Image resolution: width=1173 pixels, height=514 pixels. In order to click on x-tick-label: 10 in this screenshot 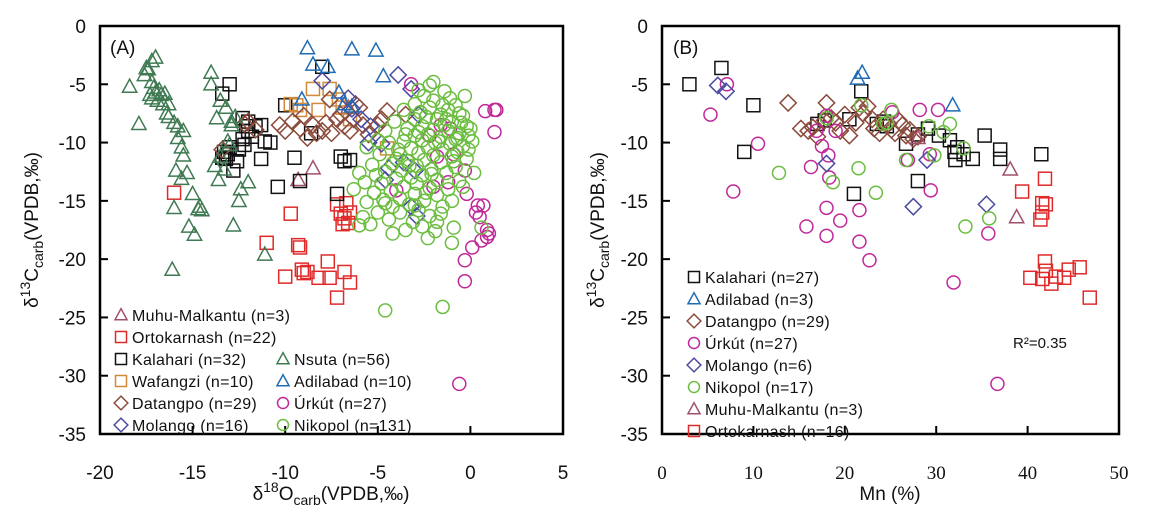, I will do `click(753, 473)`.